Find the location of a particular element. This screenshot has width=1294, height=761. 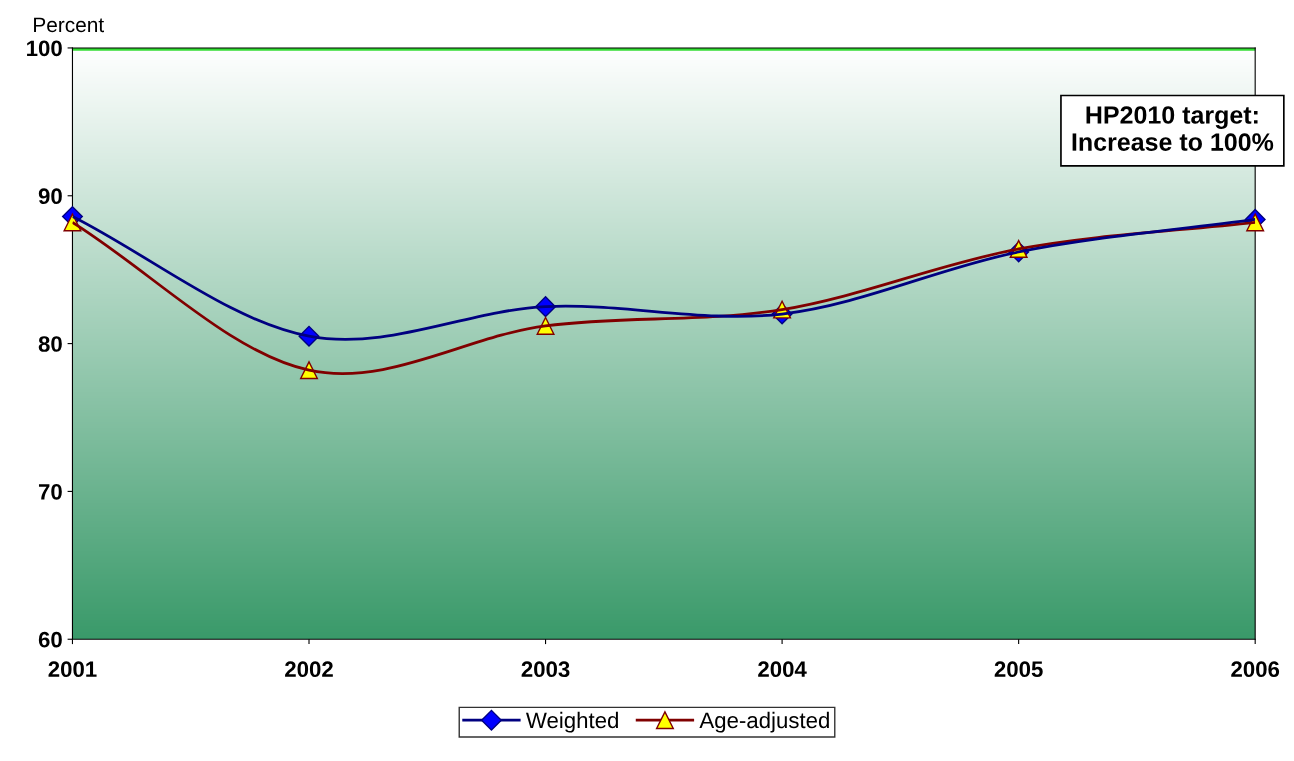

x-tick-label: 2005 is located at coordinates (1018, 669).